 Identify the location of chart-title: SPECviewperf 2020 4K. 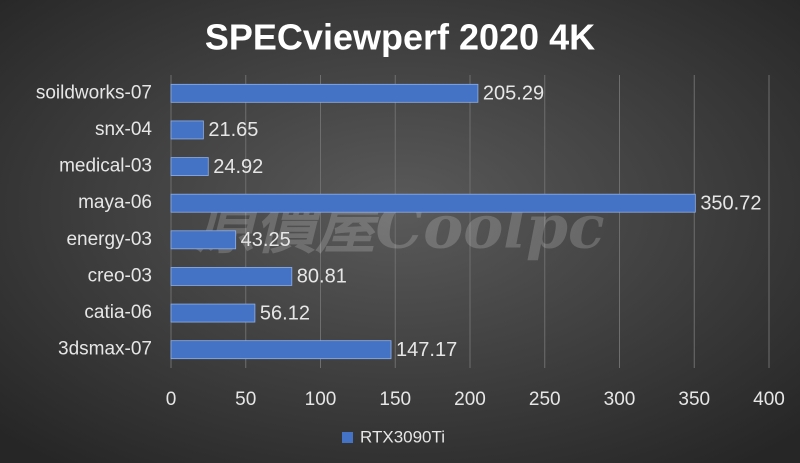
(400, 37).